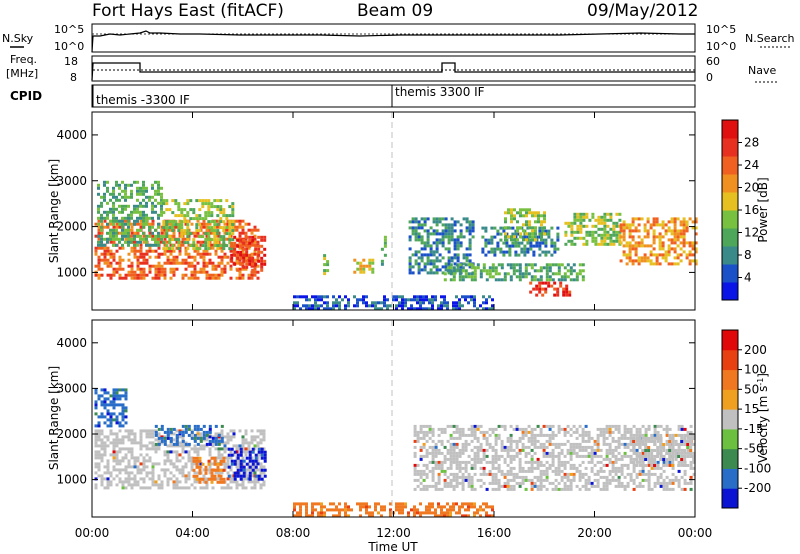  Describe the element at coordinates (392, 547) in the screenshot. I see `time-axis-label: Time UT` at that location.